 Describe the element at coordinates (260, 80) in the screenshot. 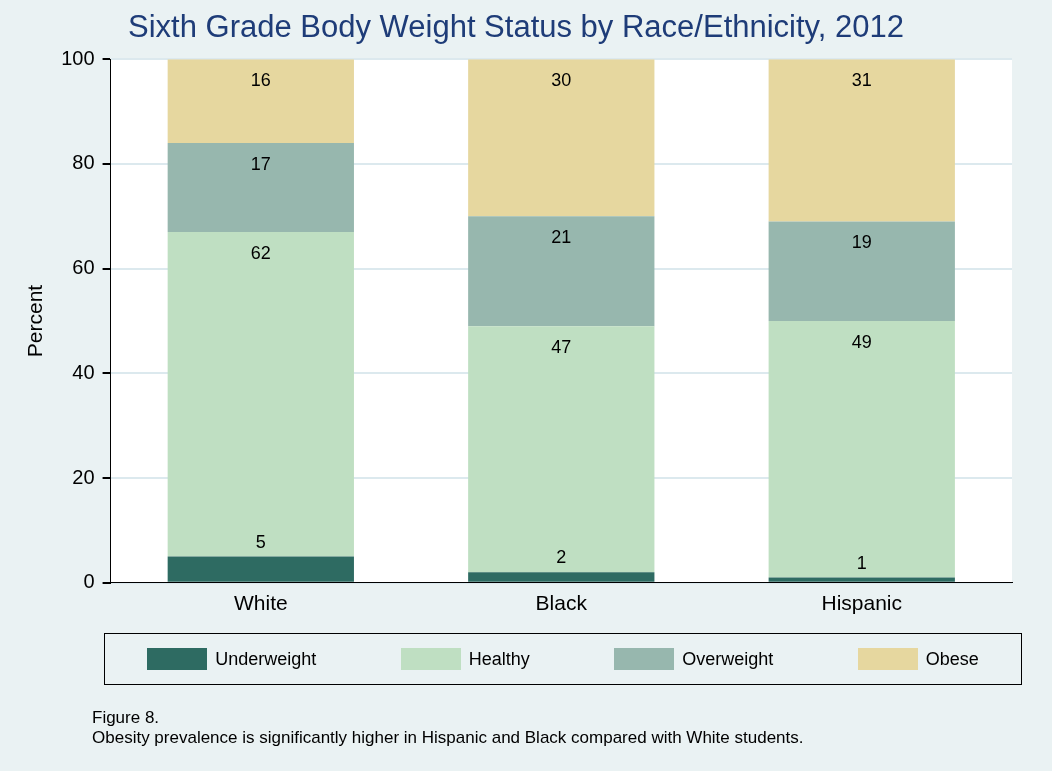

I see `data-label: 16` at that location.